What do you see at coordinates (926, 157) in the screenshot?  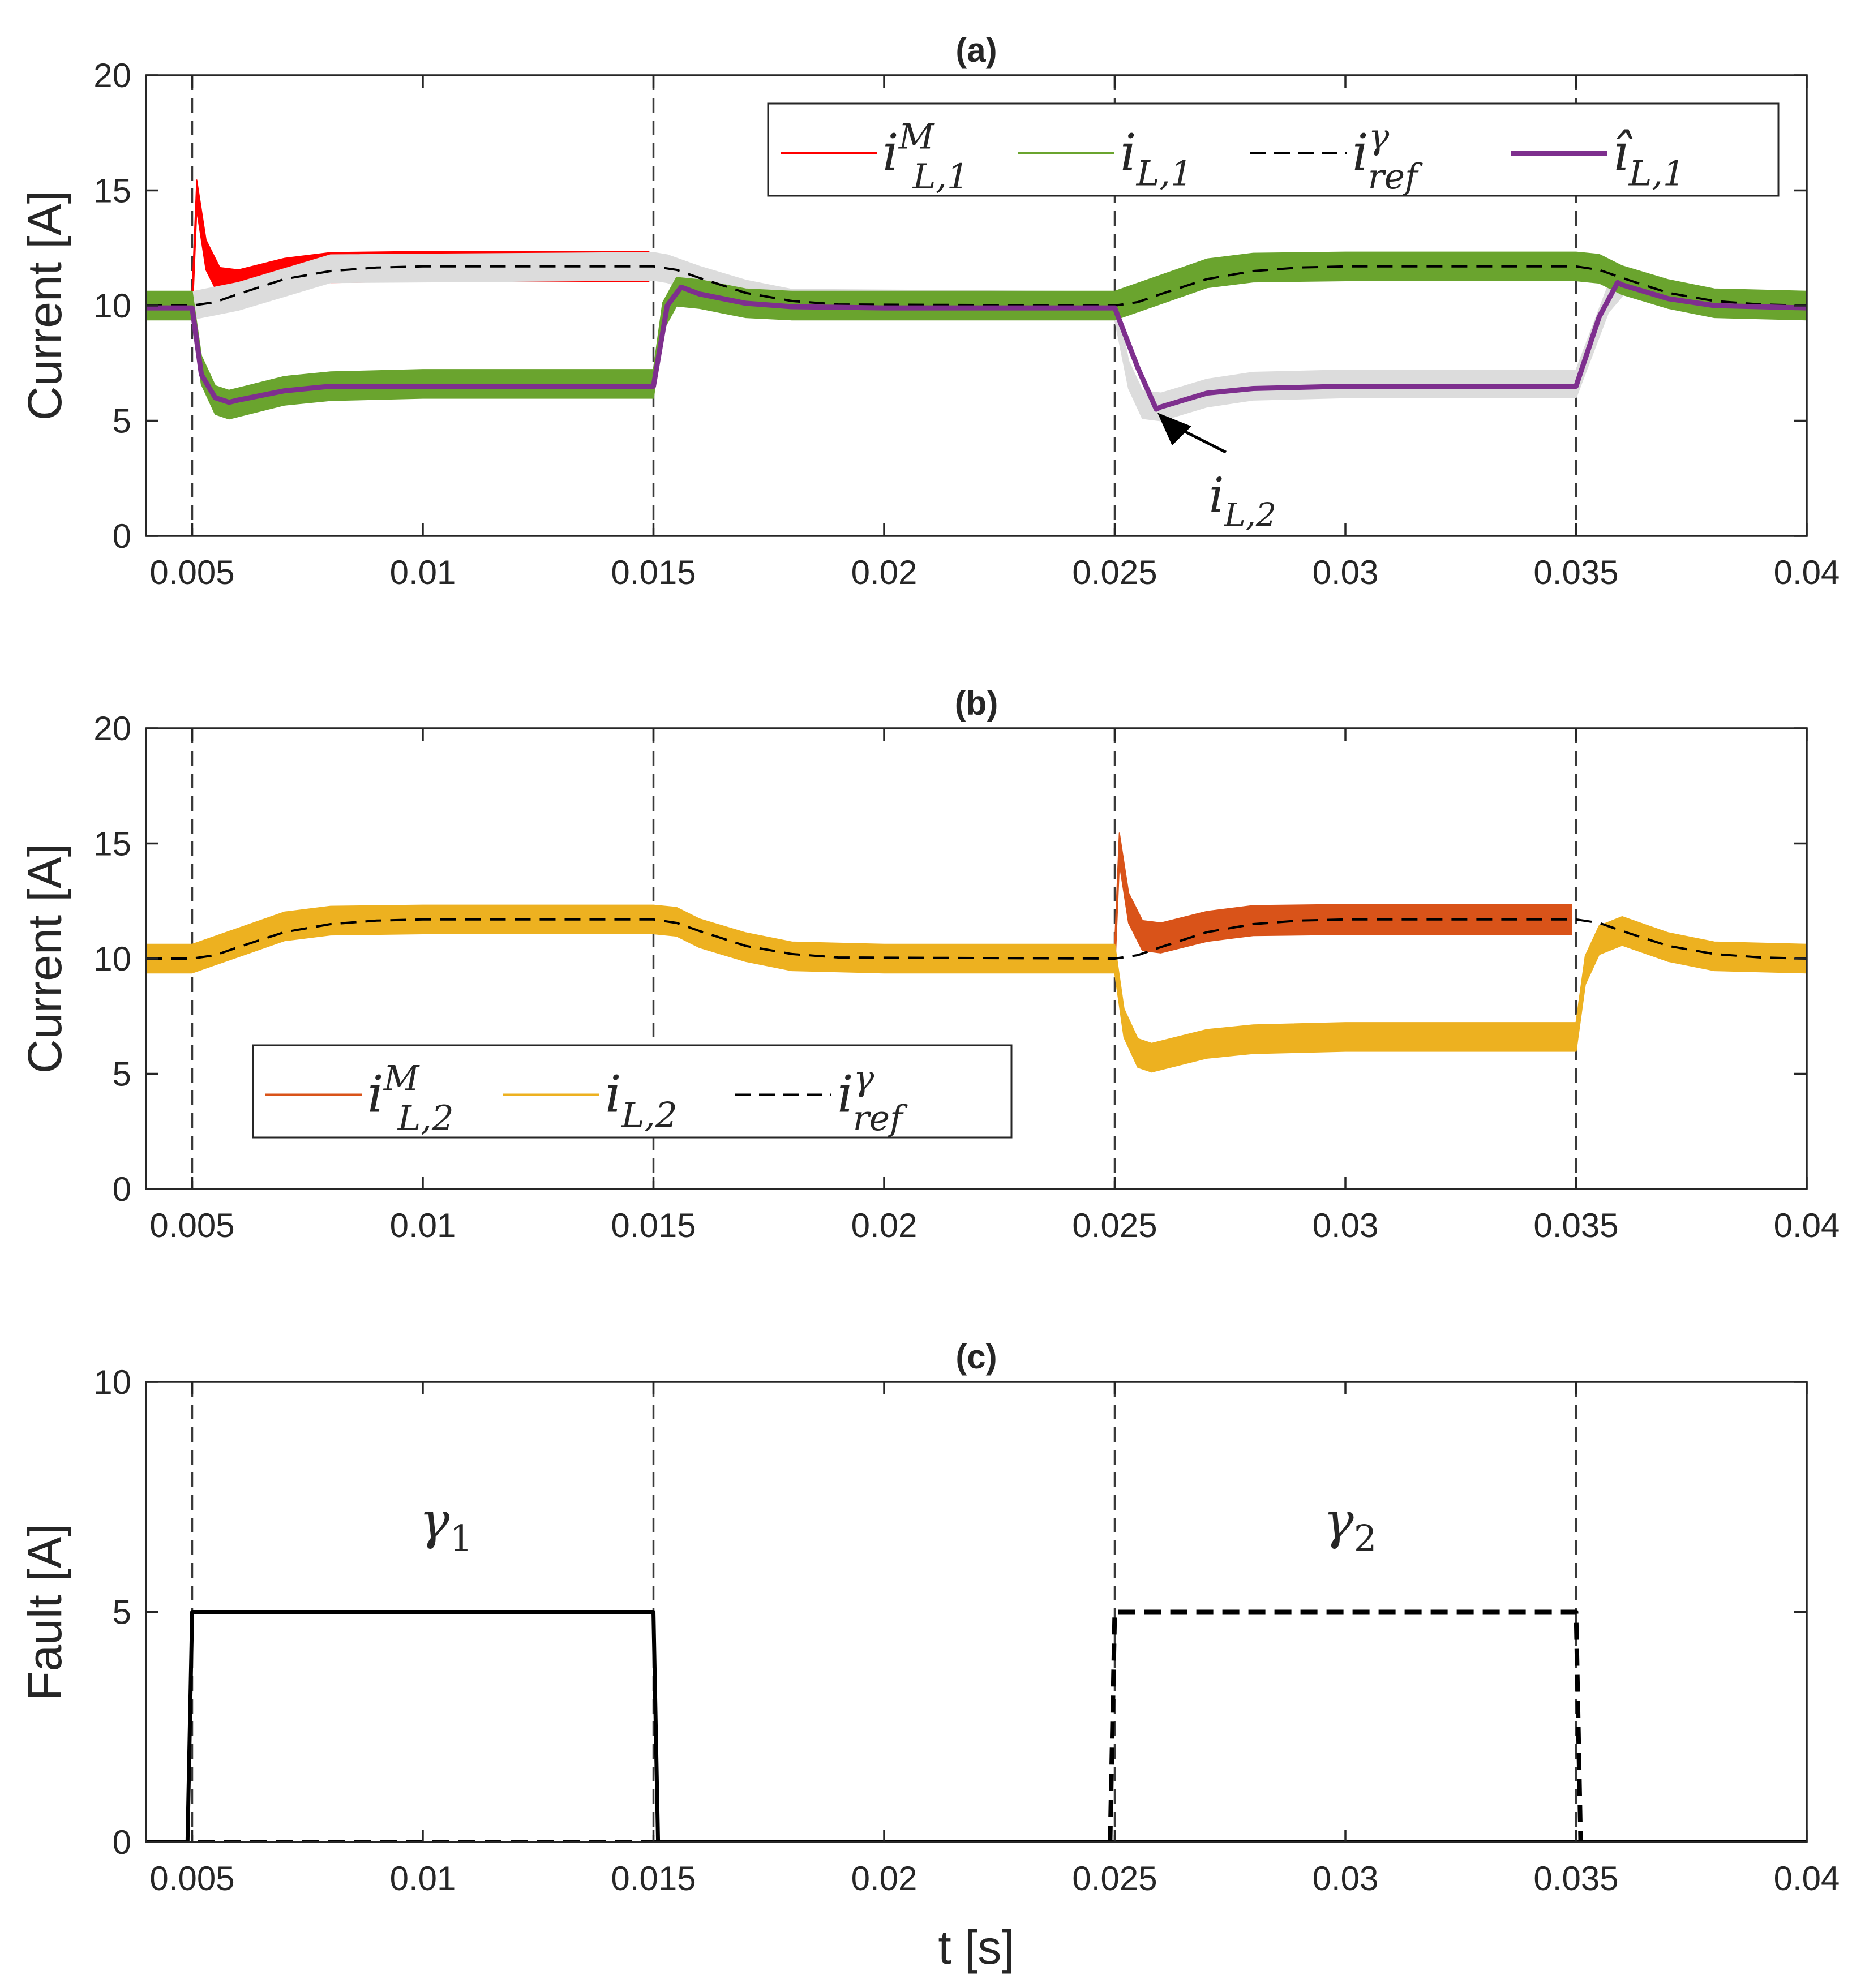 I see `legend-label: iM L,1` at bounding box center [926, 157].